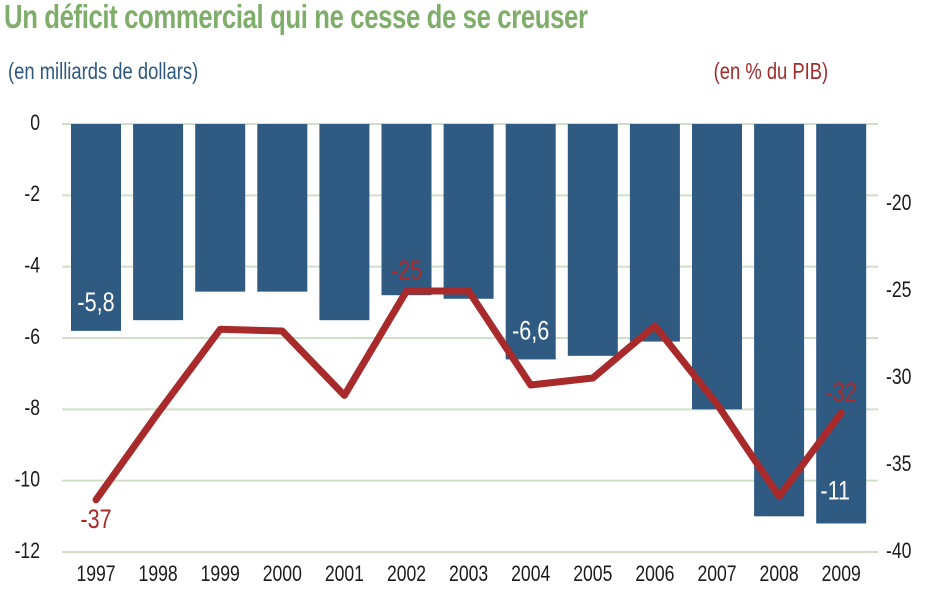 This screenshot has width=928, height=591. Describe the element at coordinates (27, 480) in the screenshot. I see `left-axis-tick-label: -10` at that location.